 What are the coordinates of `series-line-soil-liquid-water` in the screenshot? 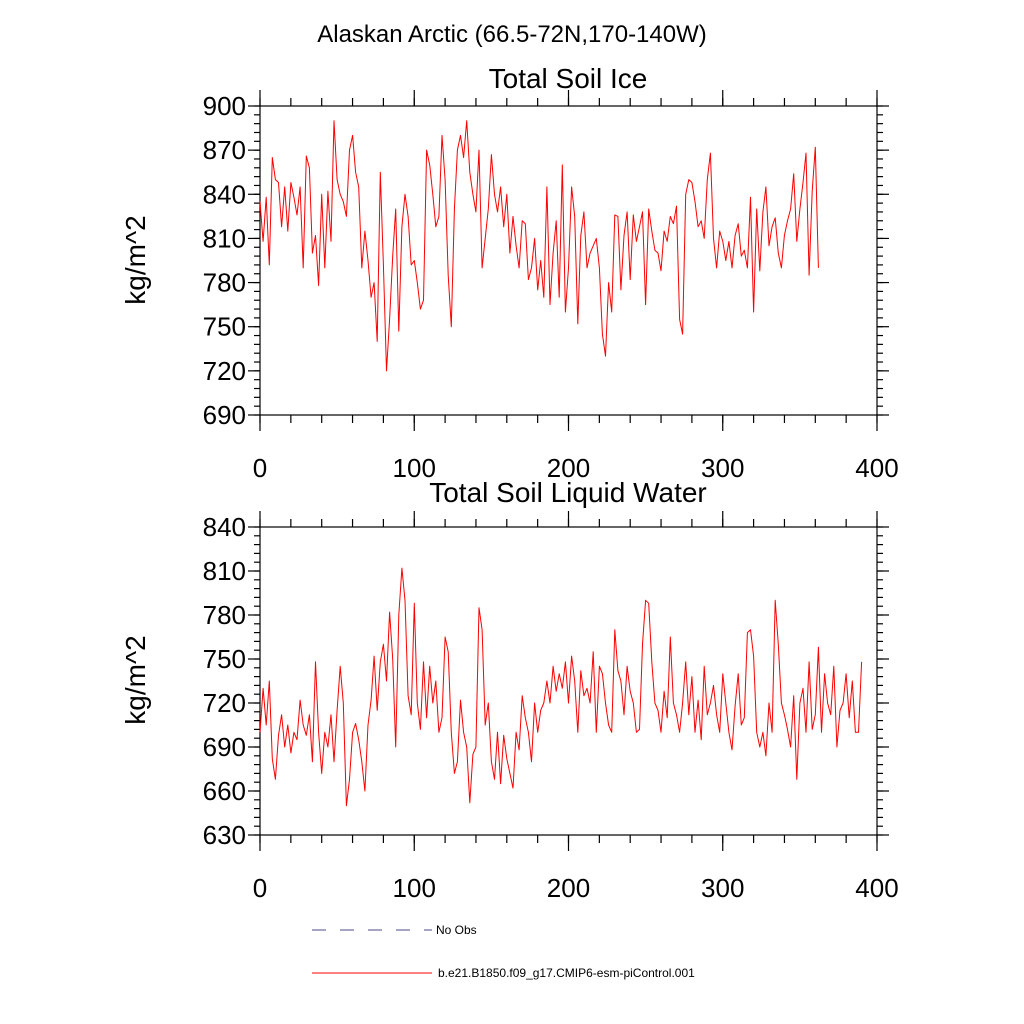 It's located at (561, 687).